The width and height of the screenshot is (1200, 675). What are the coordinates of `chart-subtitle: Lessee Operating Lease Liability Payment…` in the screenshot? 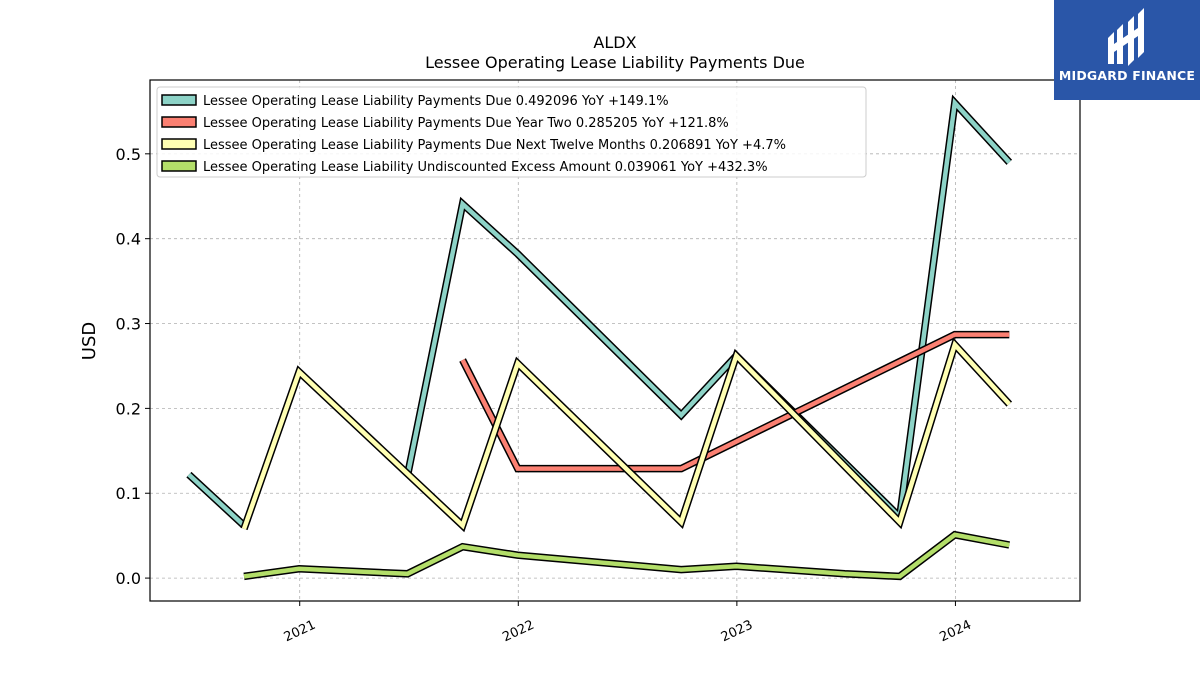 It's located at (615, 62).